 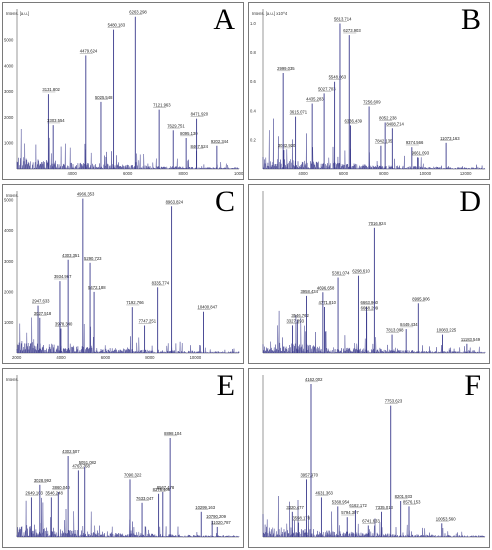 What do you see at coordinates (205, 507) in the screenshot?
I see `peak-label: 10299.163` at bounding box center [205, 507].